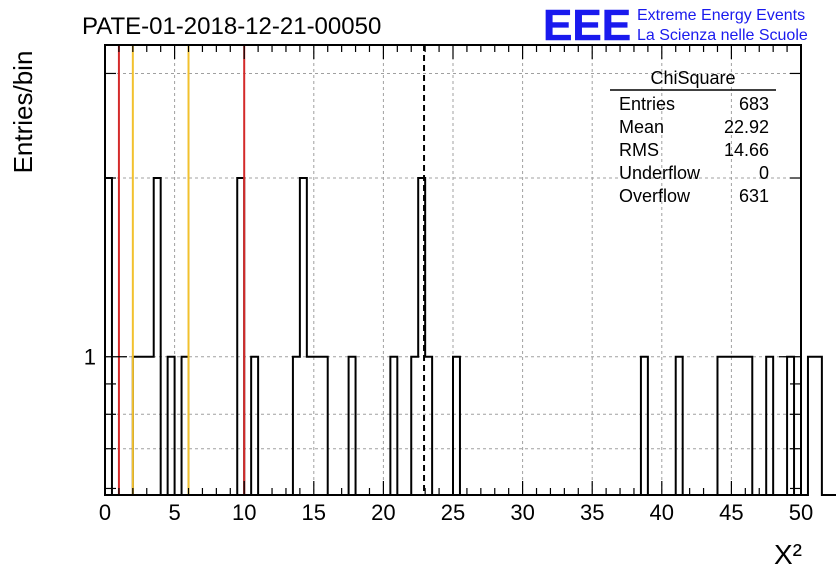 The height and width of the screenshot is (572, 836). I want to click on x-tick-label: 35, so click(592, 512).